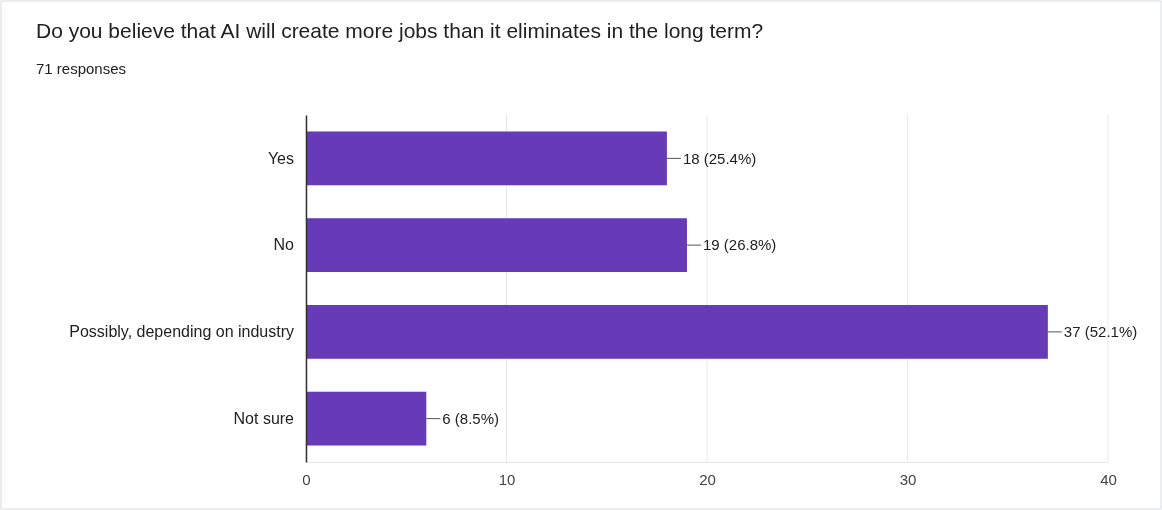  Describe the element at coordinates (908, 479) in the screenshot. I see `x-tick-label: 30` at that location.